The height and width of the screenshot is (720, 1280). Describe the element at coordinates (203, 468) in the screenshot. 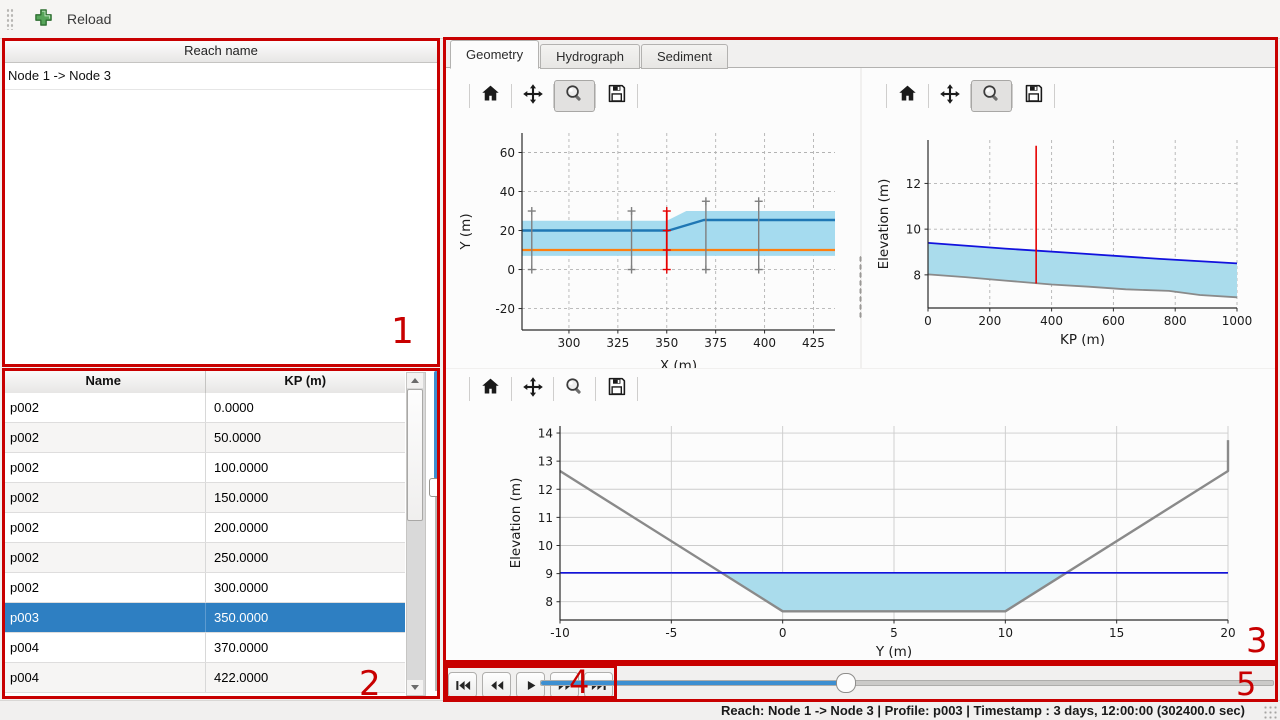

I see `profile-row: p002 100.0000` at that location.